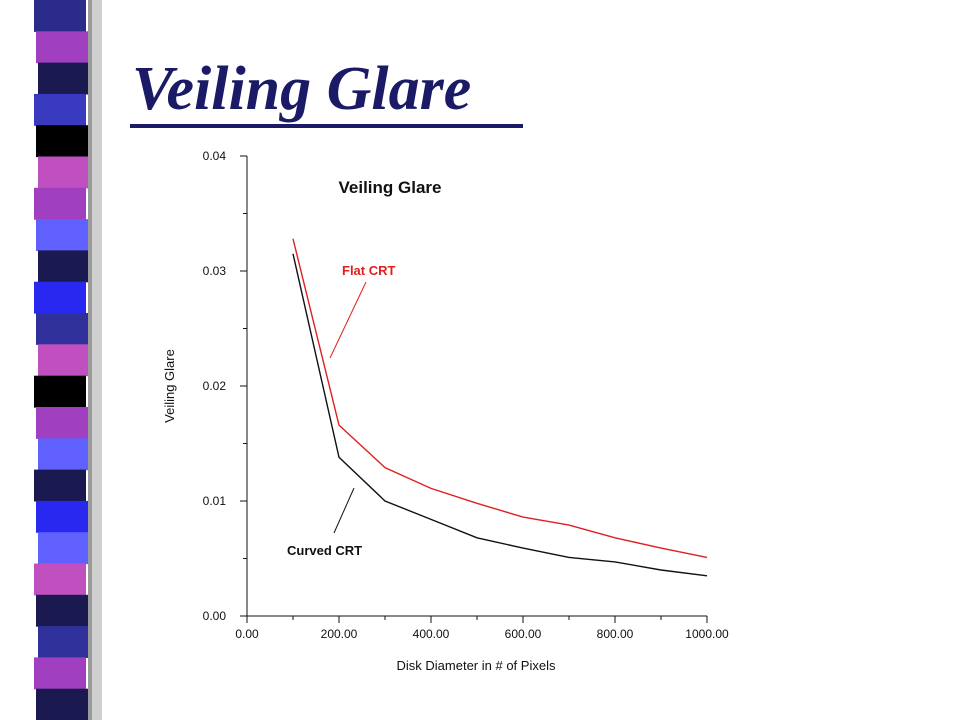 The height and width of the screenshot is (720, 960). I want to click on x-tick-label: 0.00, so click(247, 634).